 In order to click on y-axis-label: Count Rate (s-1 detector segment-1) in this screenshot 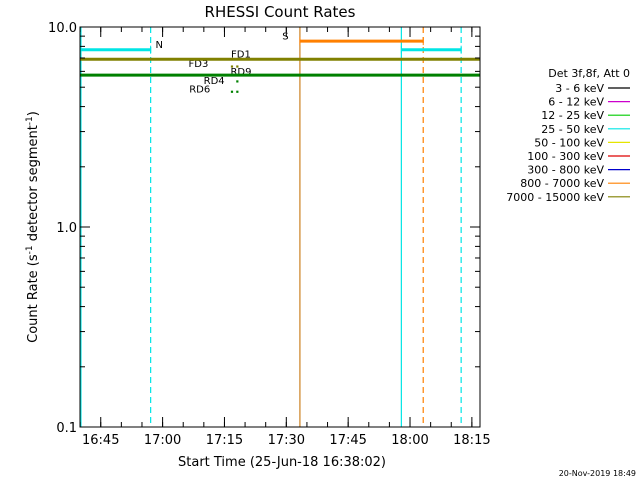, I will do `click(33, 227)`.